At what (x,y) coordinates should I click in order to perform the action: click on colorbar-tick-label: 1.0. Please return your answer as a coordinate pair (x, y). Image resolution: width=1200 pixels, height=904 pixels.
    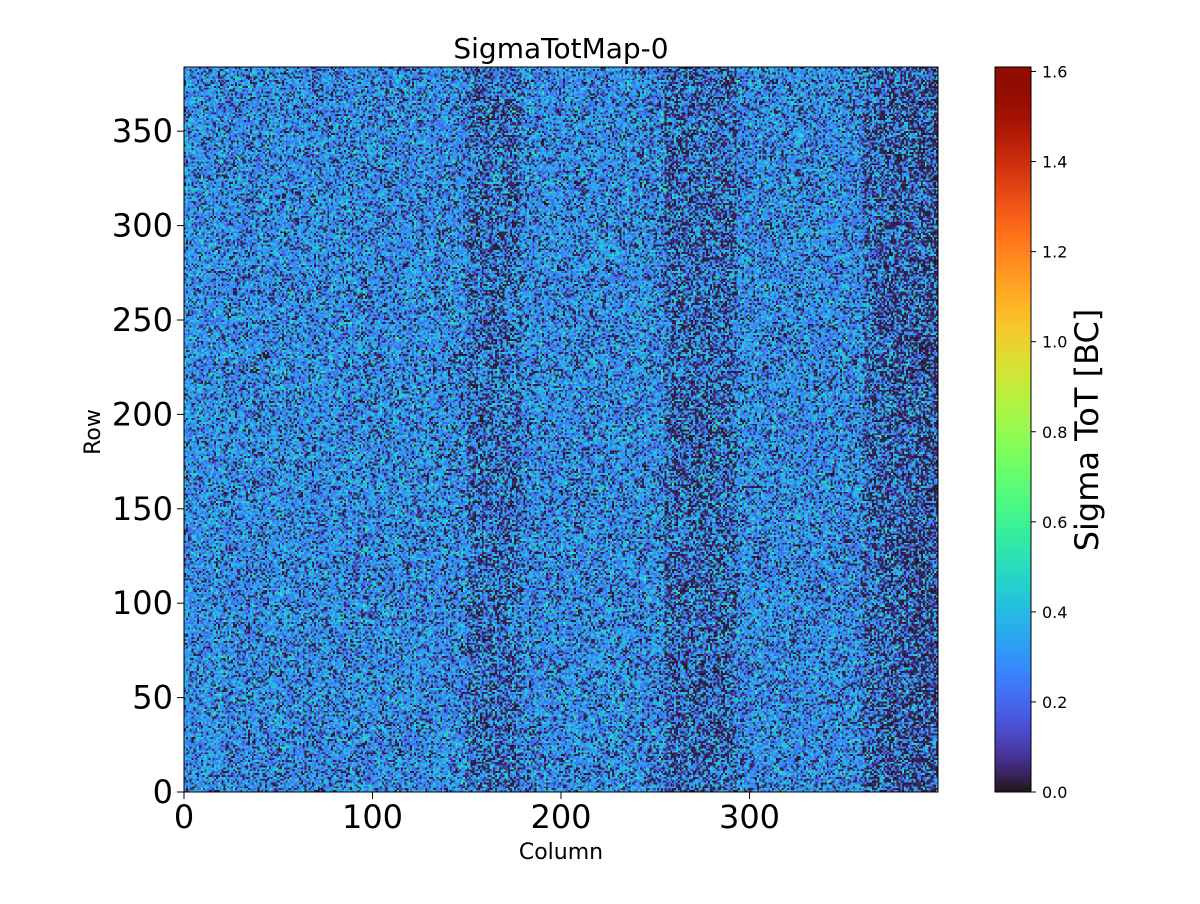
    Looking at the image, I should click on (1054, 342).